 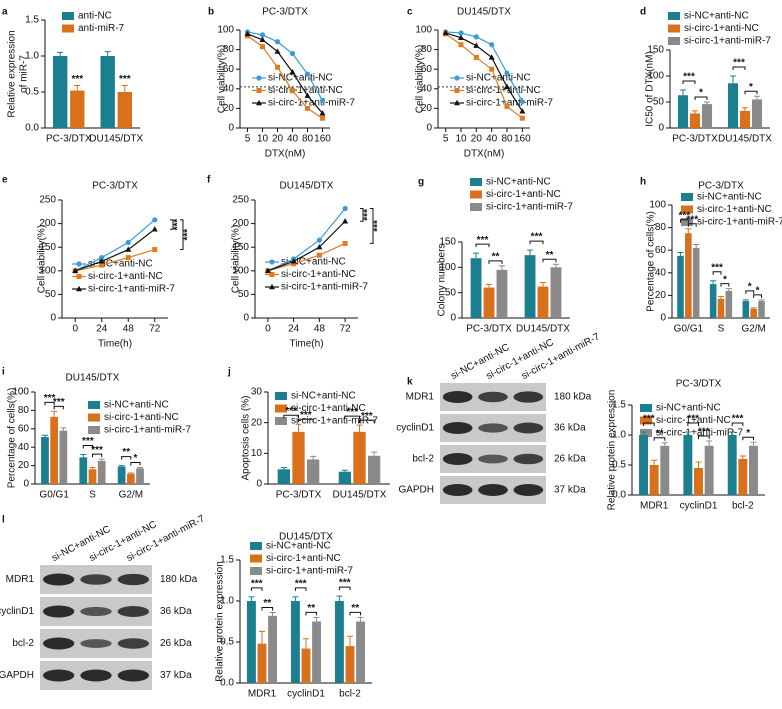 What do you see at coordinates (227, 560) in the screenshot?
I see `y-tick-label: 1.5` at bounding box center [227, 560].